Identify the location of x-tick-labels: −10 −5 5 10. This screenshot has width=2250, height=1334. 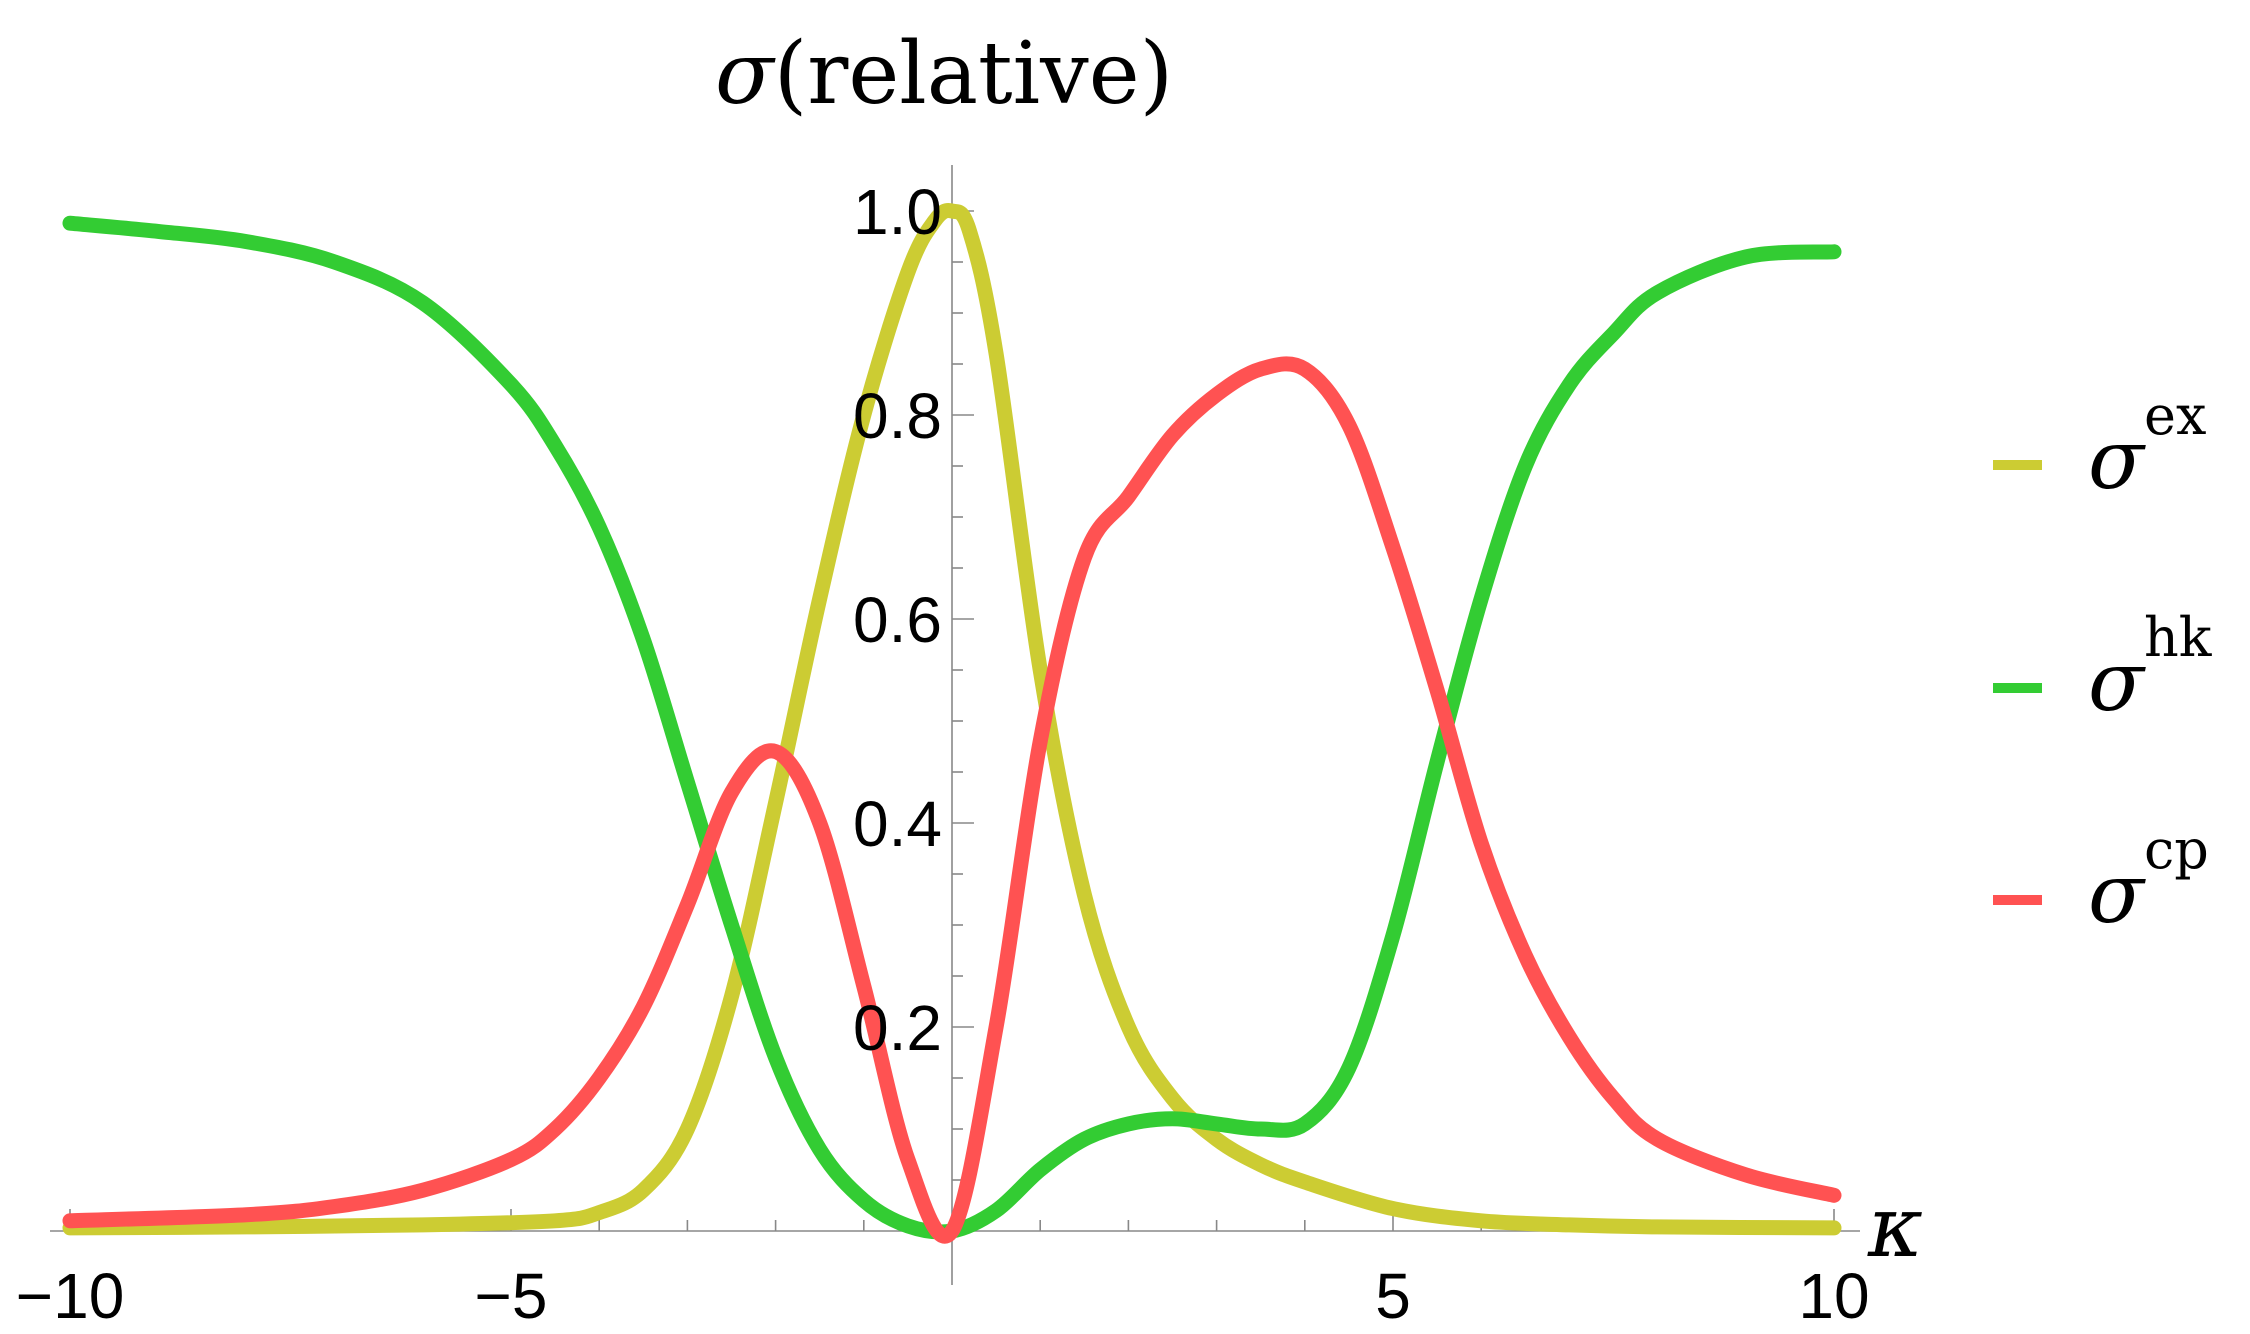
(943, 1296).